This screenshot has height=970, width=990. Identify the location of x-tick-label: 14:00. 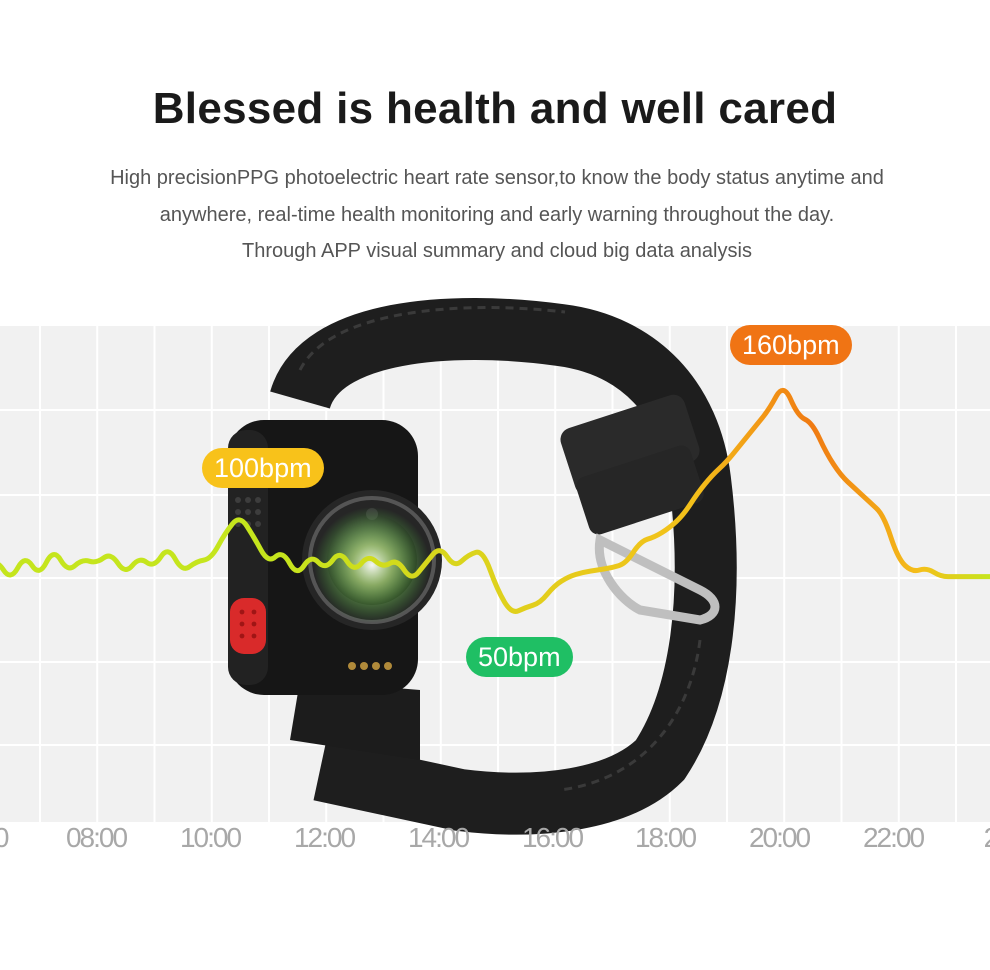
(438, 837).